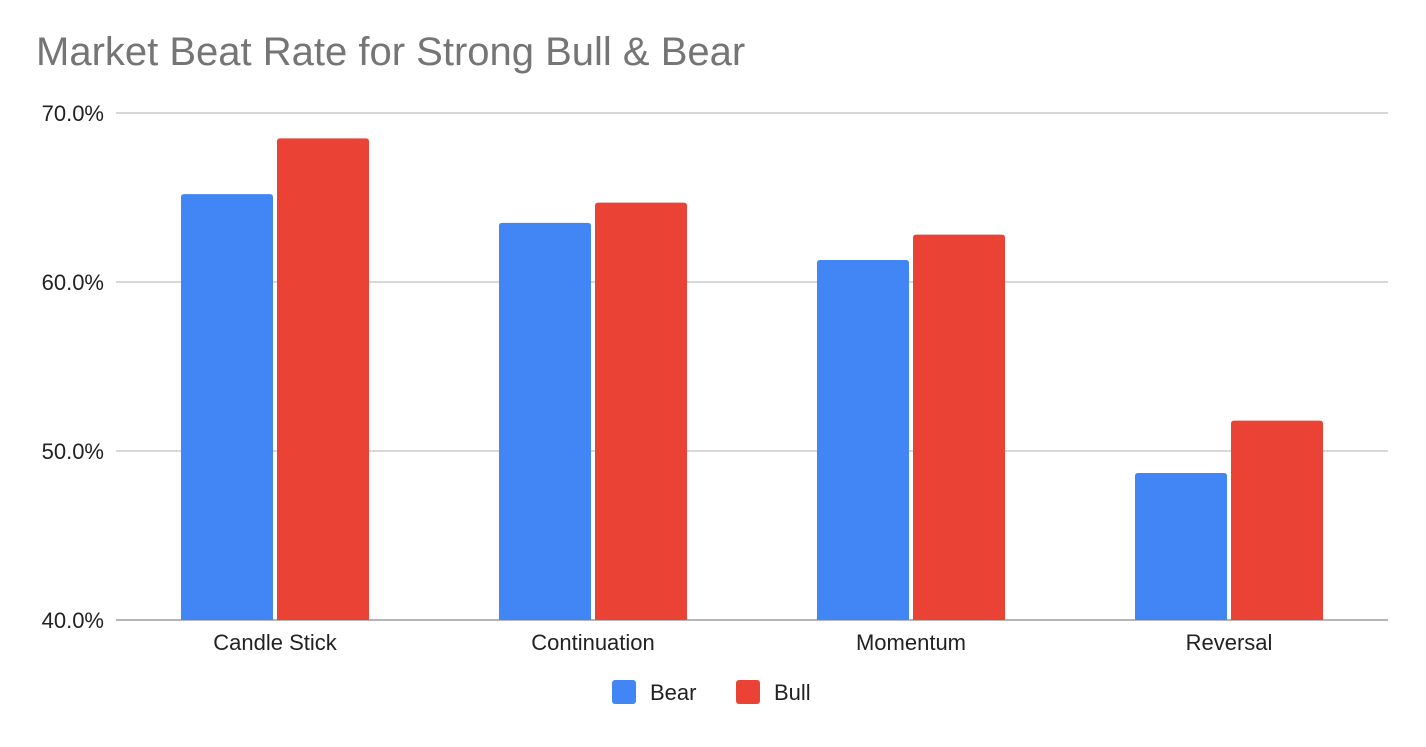  Describe the element at coordinates (911, 642) in the screenshot. I see `x-tick-label: Momentum` at that location.